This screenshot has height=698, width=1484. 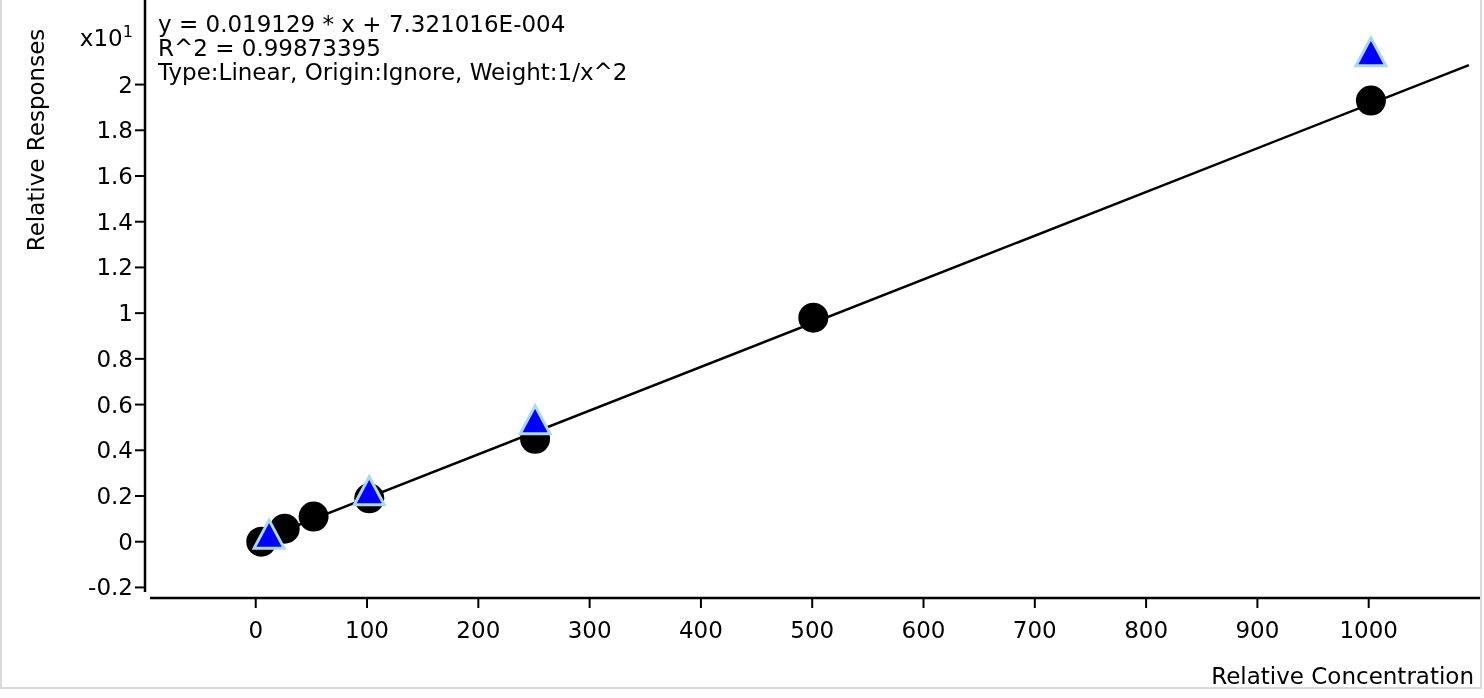 What do you see at coordinates (114, 496) in the screenshot?
I see `y-tick-label: 0.2` at bounding box center [114, 496].